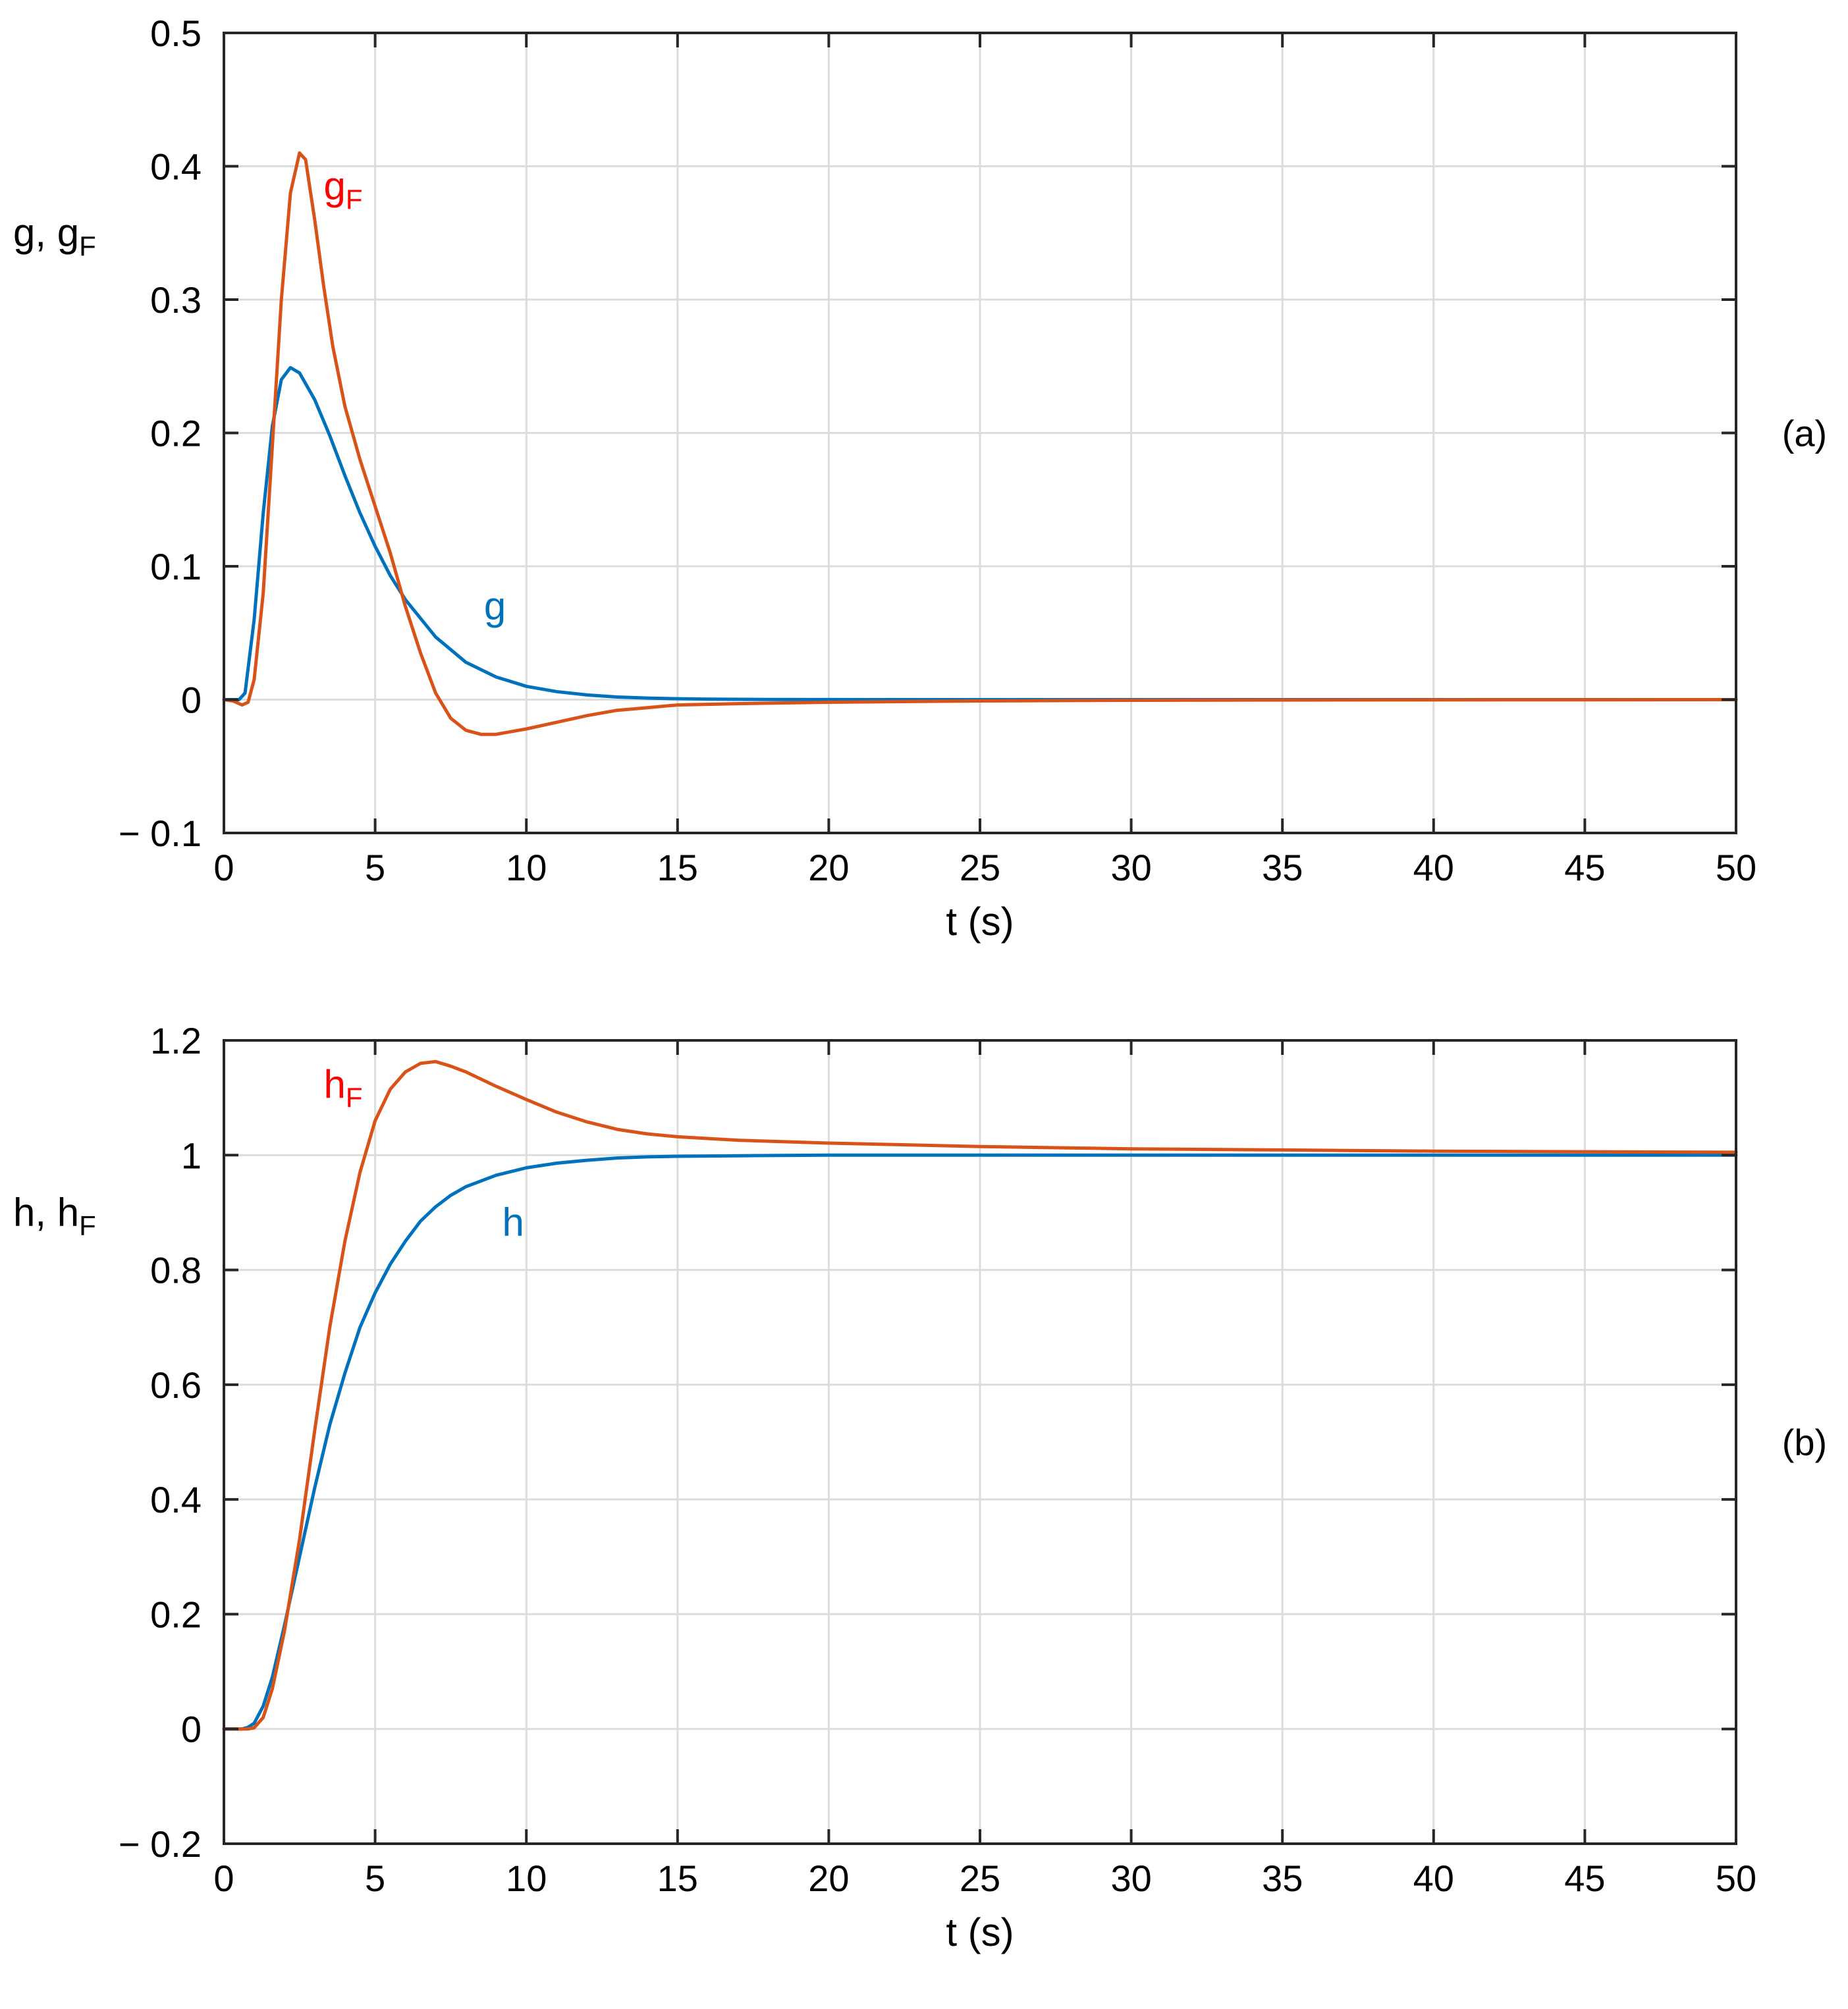  Describe the element at coordinates (343, 1087) in the screenshot. I see `series-label-hF: hF` at that location.